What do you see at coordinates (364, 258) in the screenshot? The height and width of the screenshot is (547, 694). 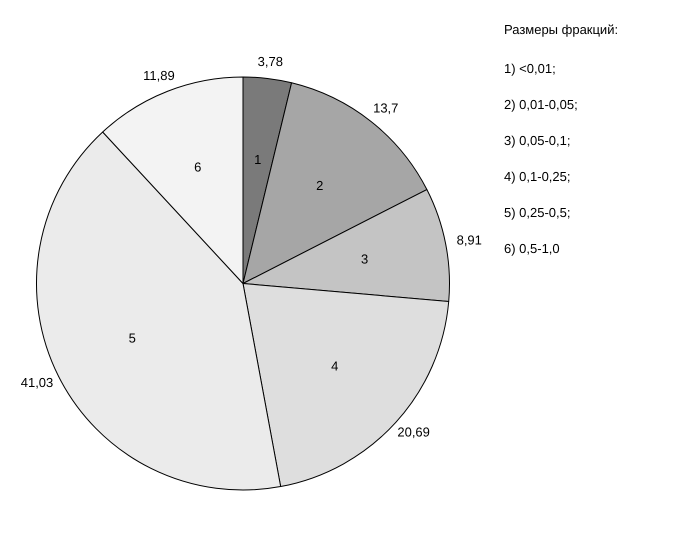 I see `slice-label: 3` at bounding box center [364, 258].